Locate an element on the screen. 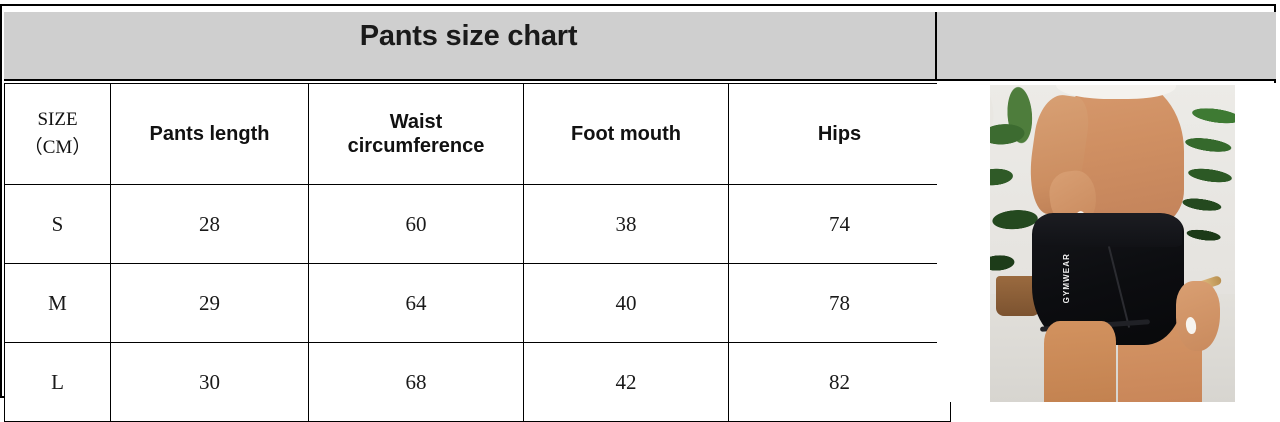 The height and width of the screenshot is (422, 1280). table-row: L 30 68 42 82 is located at coordinates (477, 382).